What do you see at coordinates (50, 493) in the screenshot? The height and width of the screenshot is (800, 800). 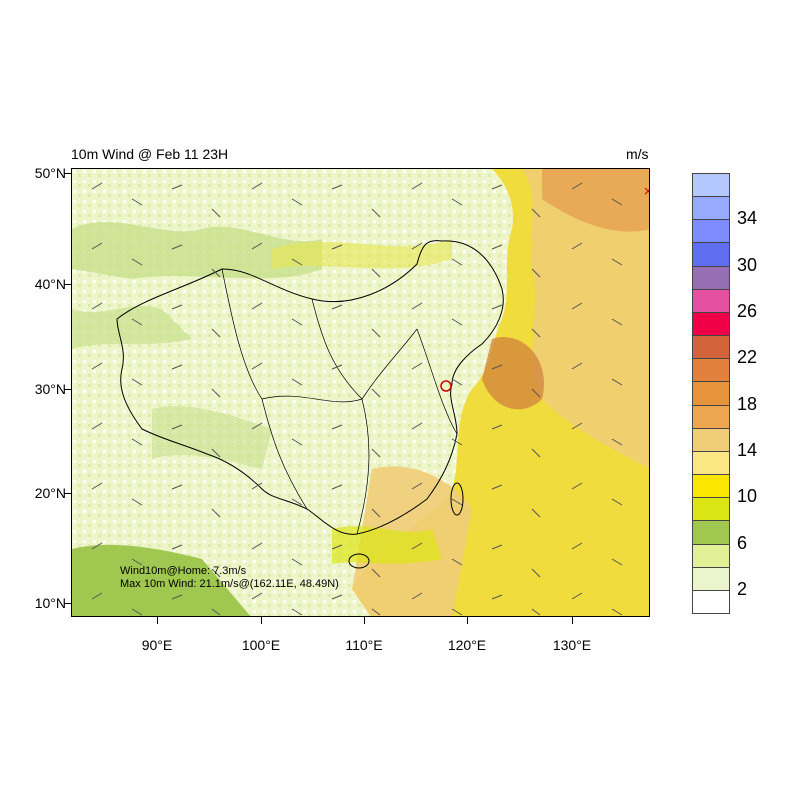 I see `lat-label: 20°N` at bounding box center [50, 493].